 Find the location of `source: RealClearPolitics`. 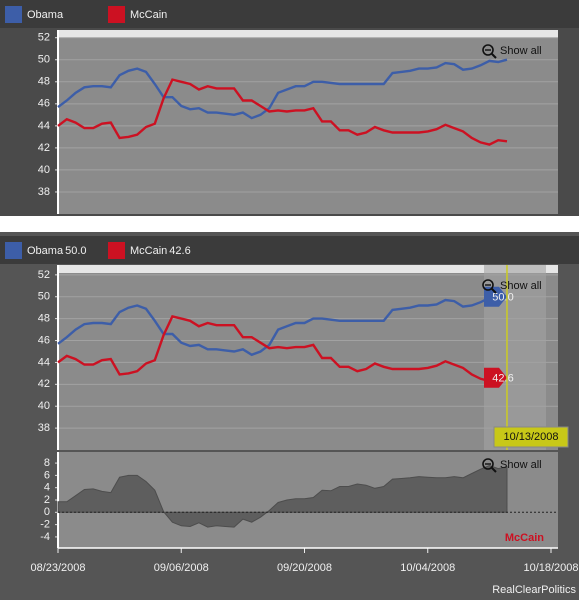

source: RealClearPolitics is located at coordinates (534, 590).